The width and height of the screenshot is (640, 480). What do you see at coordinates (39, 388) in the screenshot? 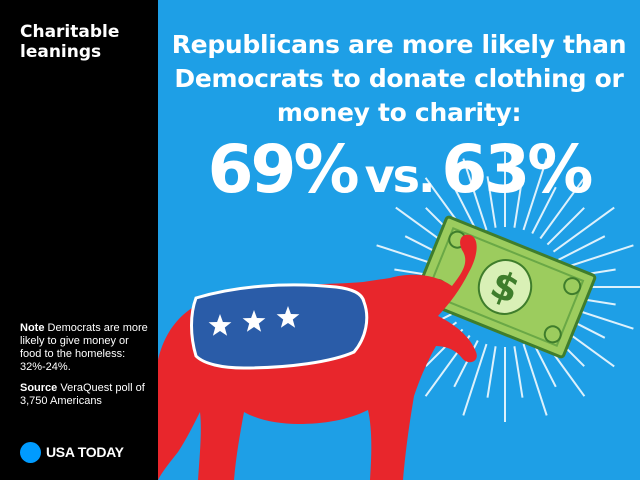
I see `source-label: Source` at bounding box center [39, 388].